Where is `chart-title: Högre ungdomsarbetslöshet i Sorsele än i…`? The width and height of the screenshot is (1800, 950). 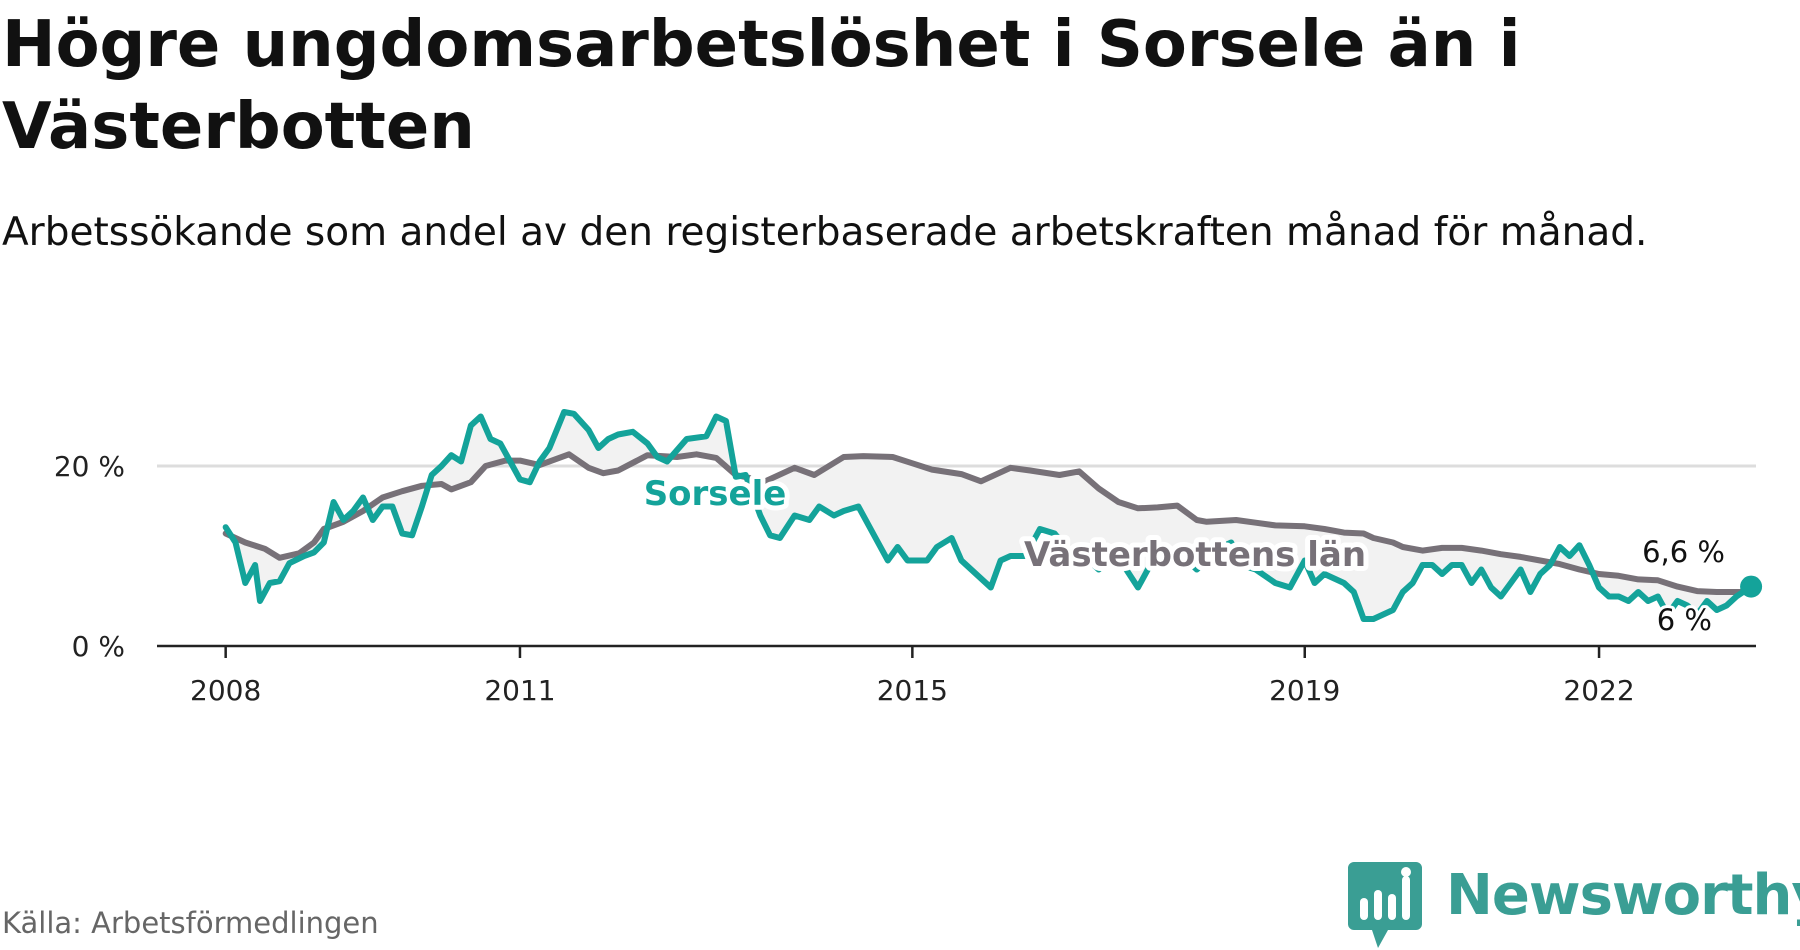
chart-title: Högre ungdomsarbetslöshet i Sorsele än i… is located at coordinates (761, 86).